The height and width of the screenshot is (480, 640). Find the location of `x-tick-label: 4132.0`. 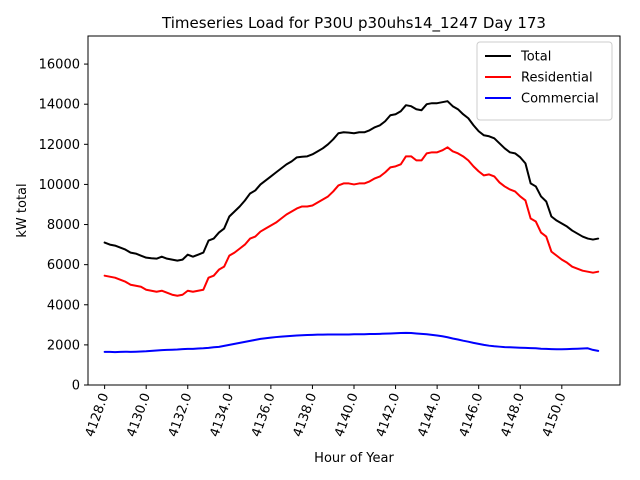

x-tick-label: 4132.0 is located at coordinates (181, 415).